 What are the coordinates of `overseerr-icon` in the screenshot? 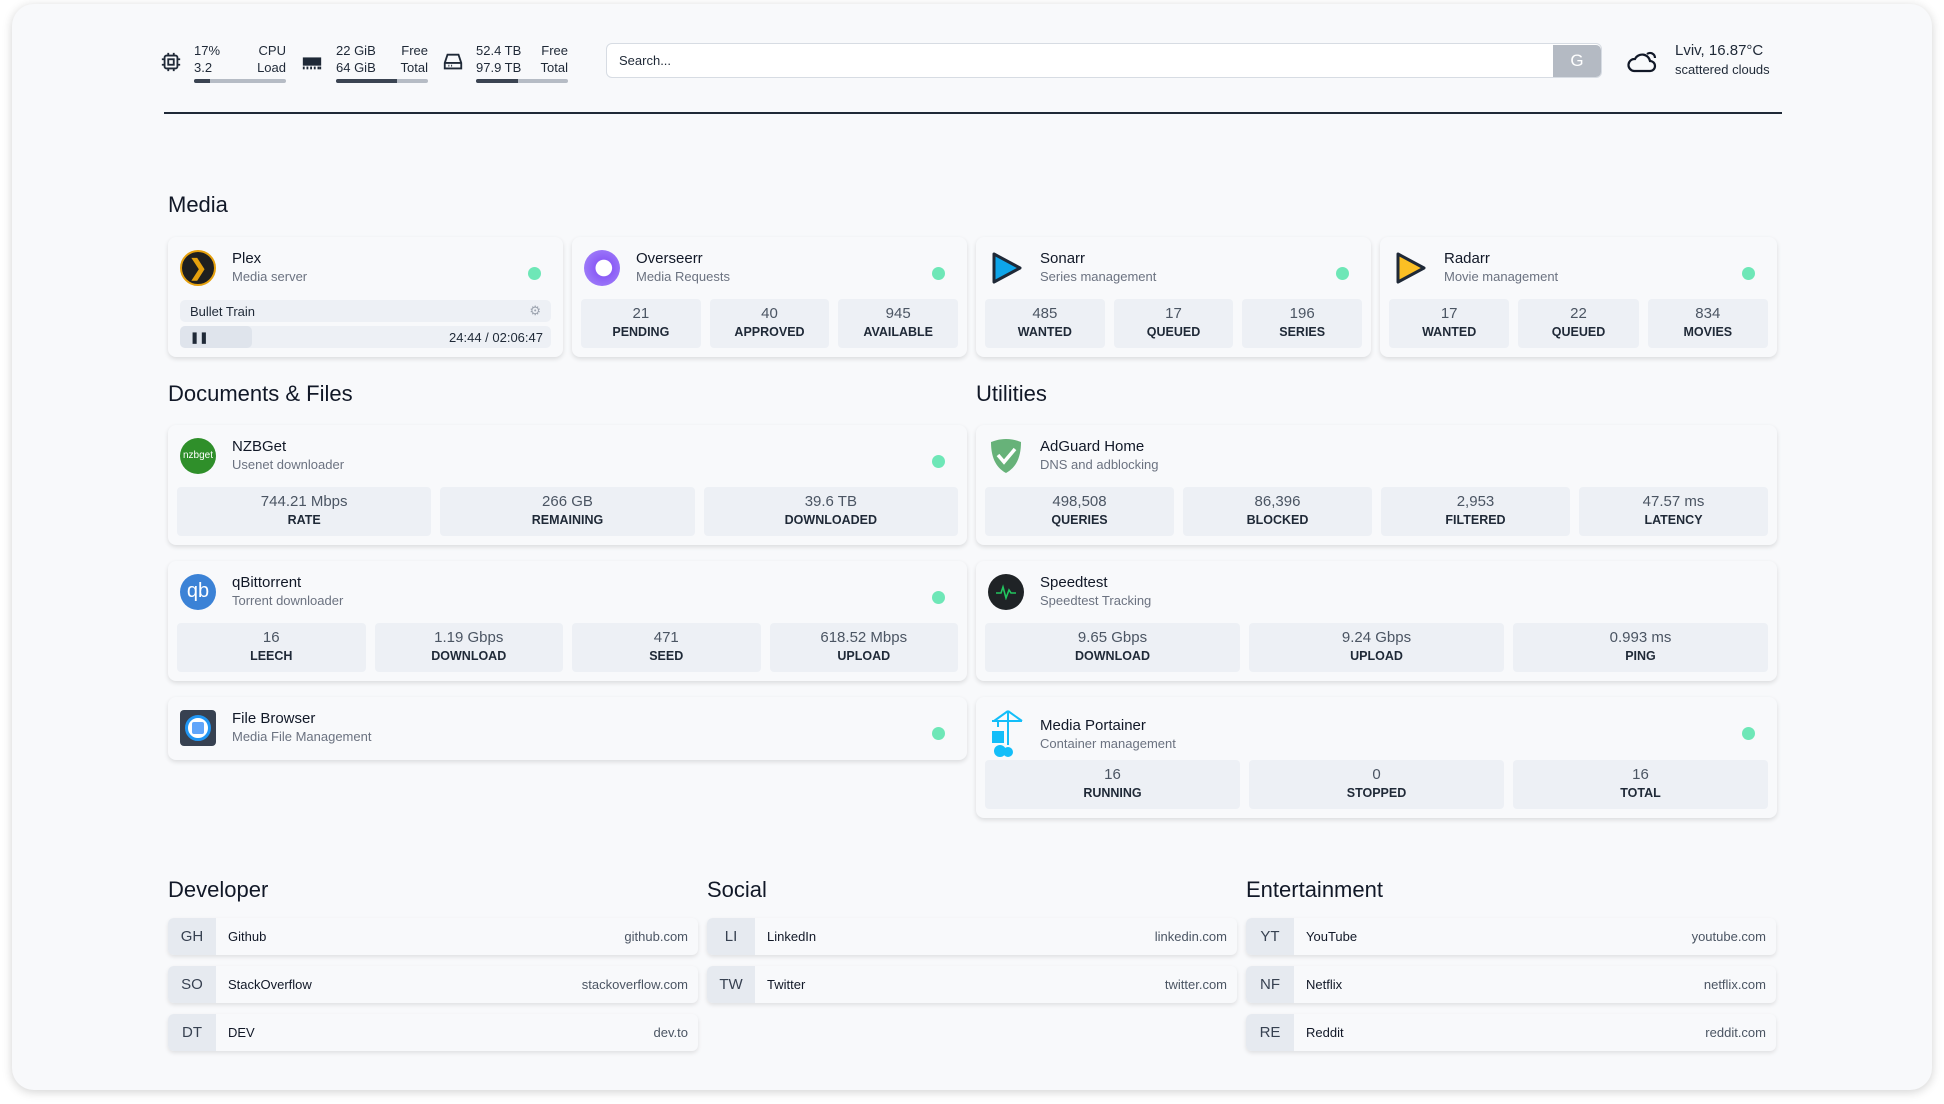 It's located at (602, 267).